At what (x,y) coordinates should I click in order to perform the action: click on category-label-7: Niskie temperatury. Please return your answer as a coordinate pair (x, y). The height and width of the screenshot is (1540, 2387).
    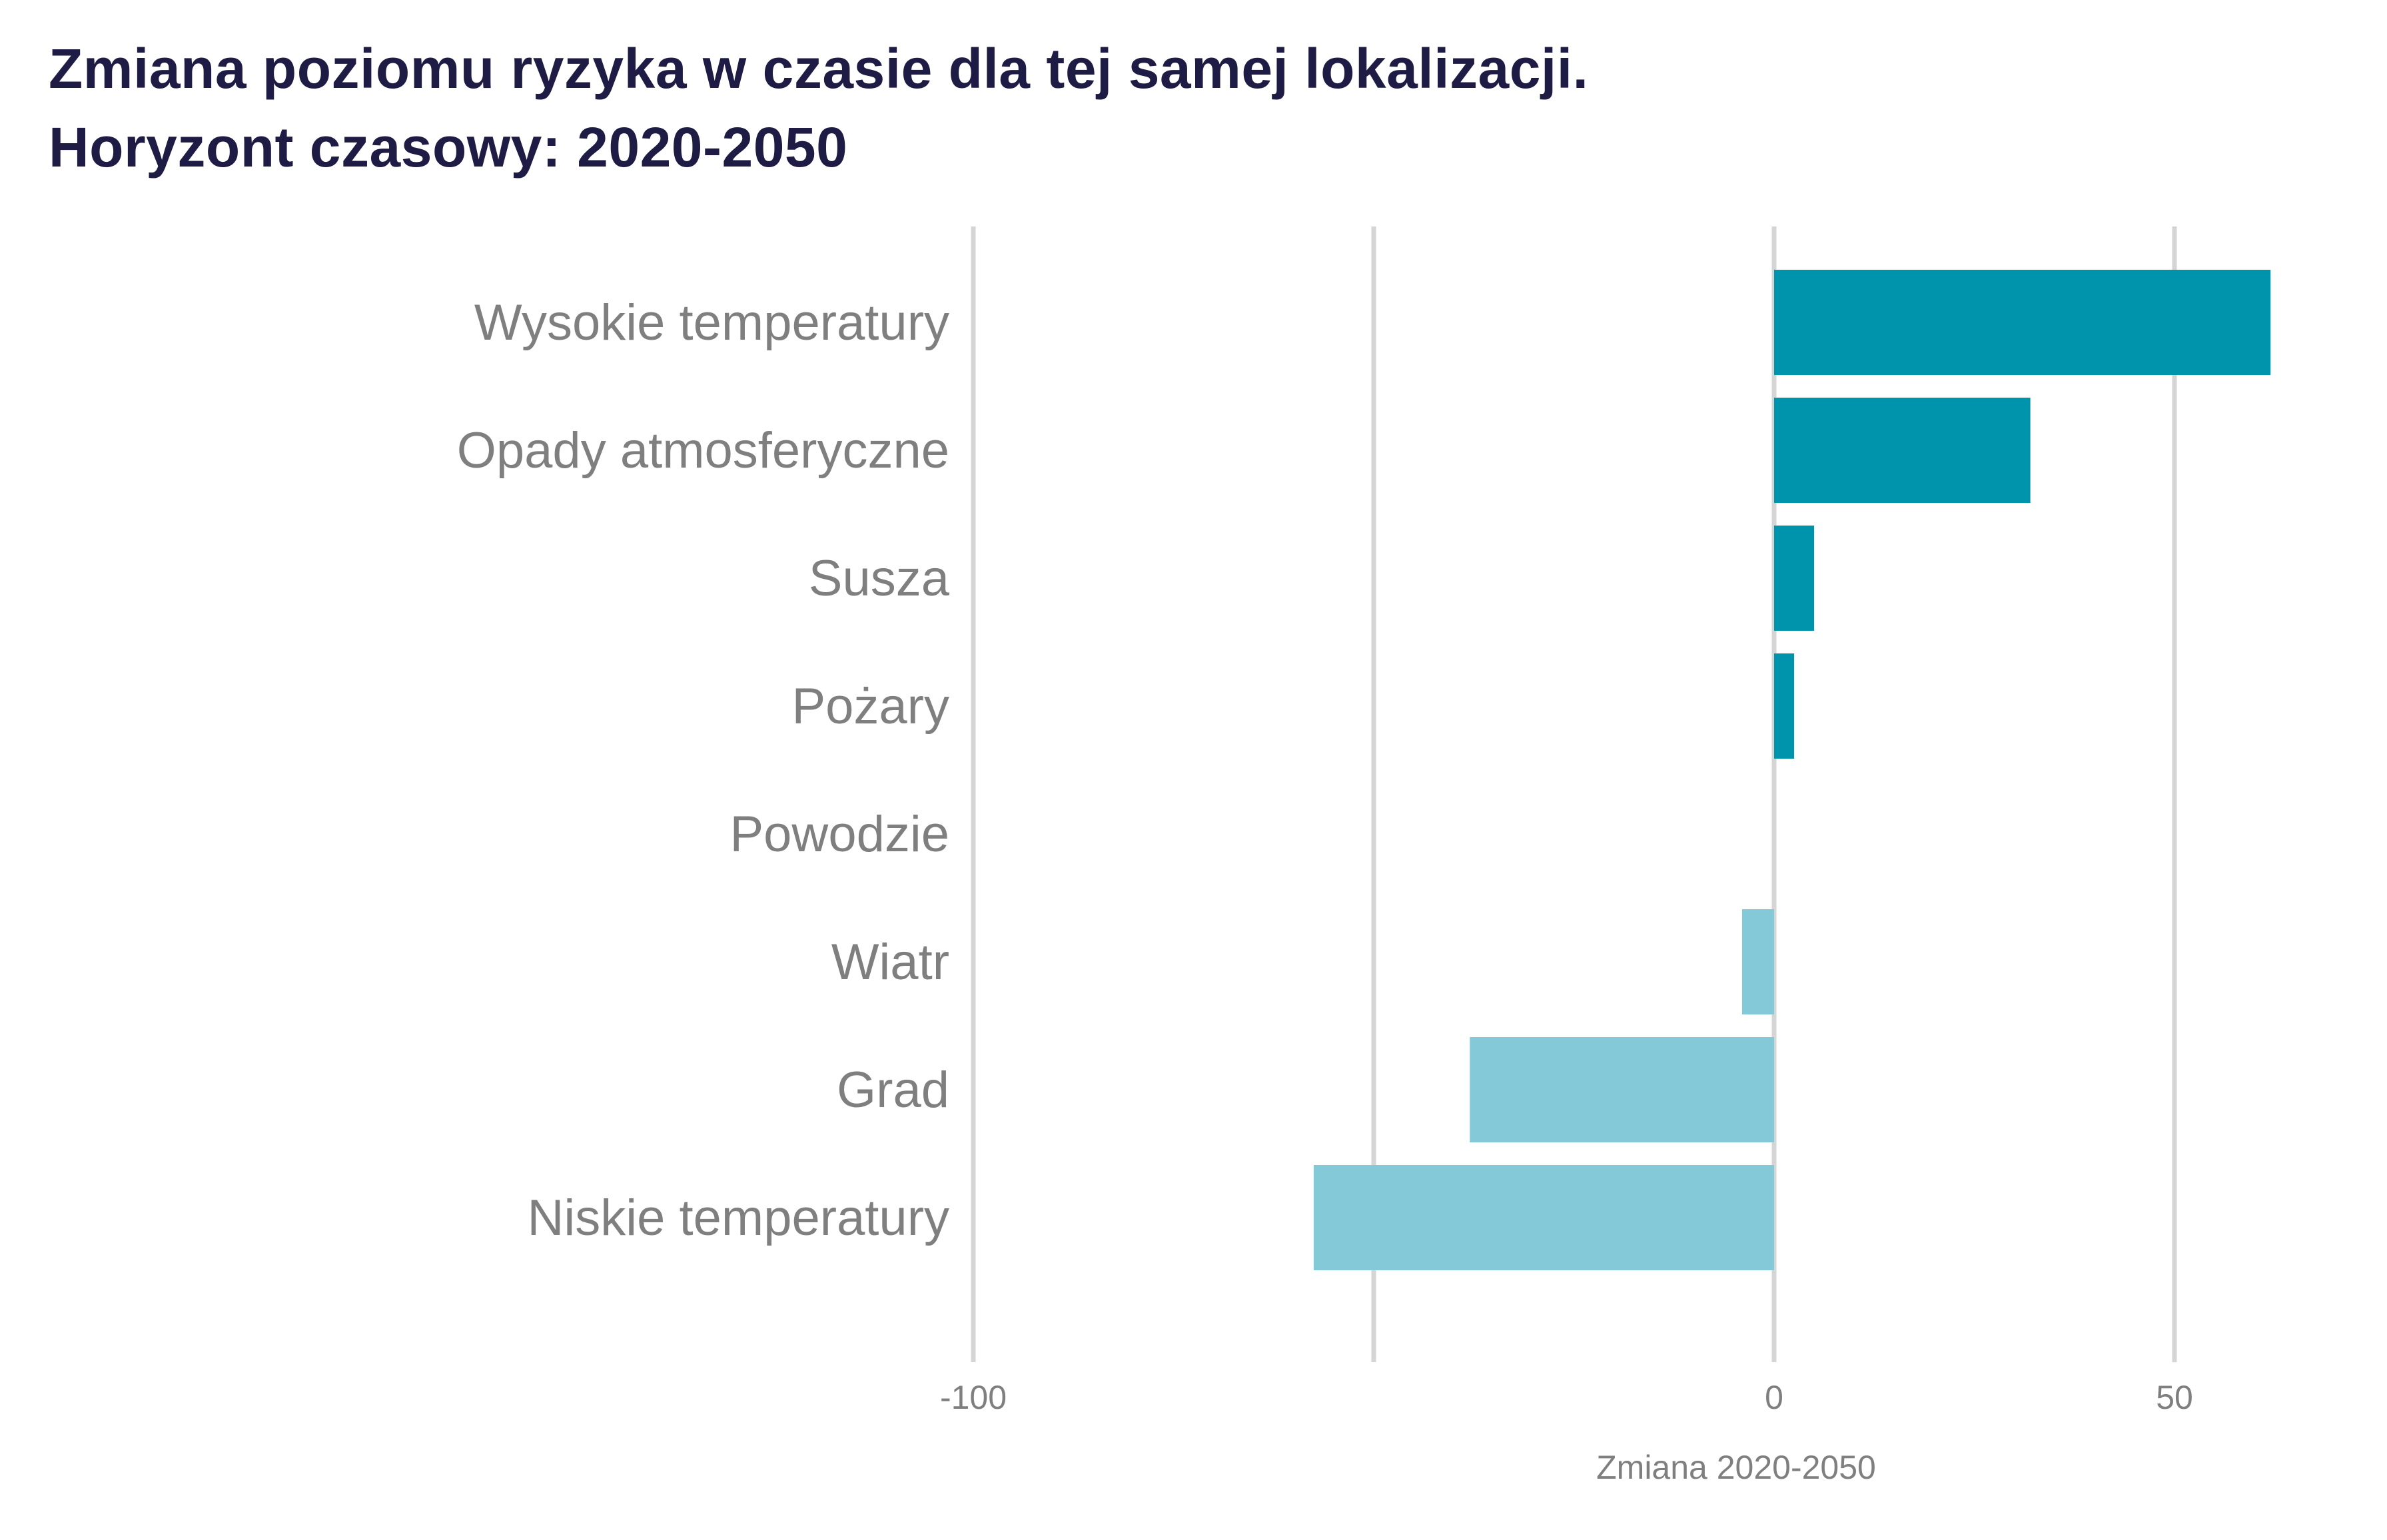
    Looking at the image, I should click on (738, 1218).